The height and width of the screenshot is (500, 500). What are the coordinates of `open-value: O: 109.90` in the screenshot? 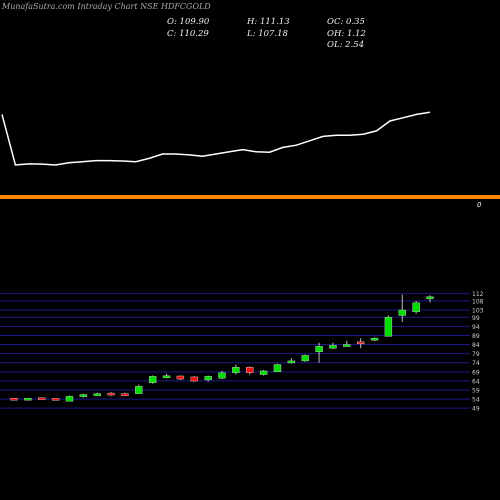 It's located at (188, 22).